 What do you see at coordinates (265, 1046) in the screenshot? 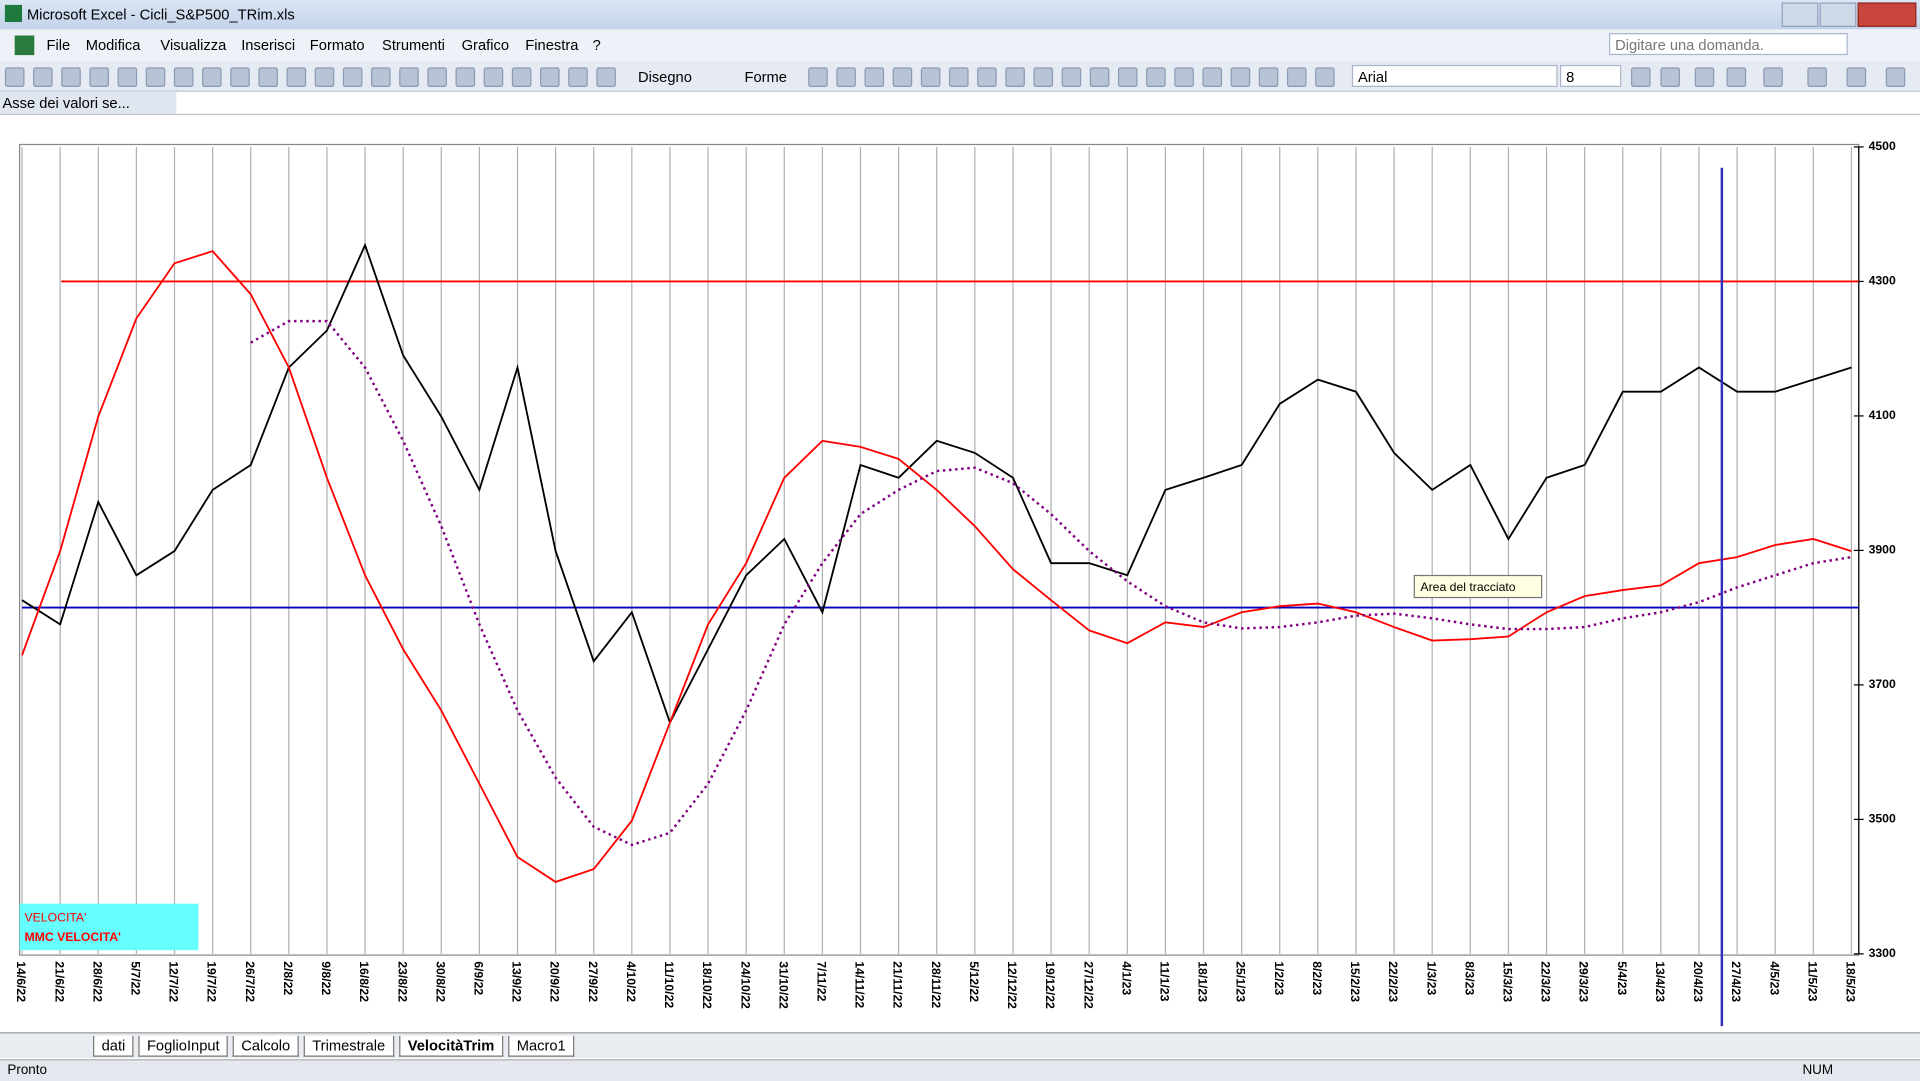
I see `sheet-tab: Calcolo` at bounding box center [265, 1046].